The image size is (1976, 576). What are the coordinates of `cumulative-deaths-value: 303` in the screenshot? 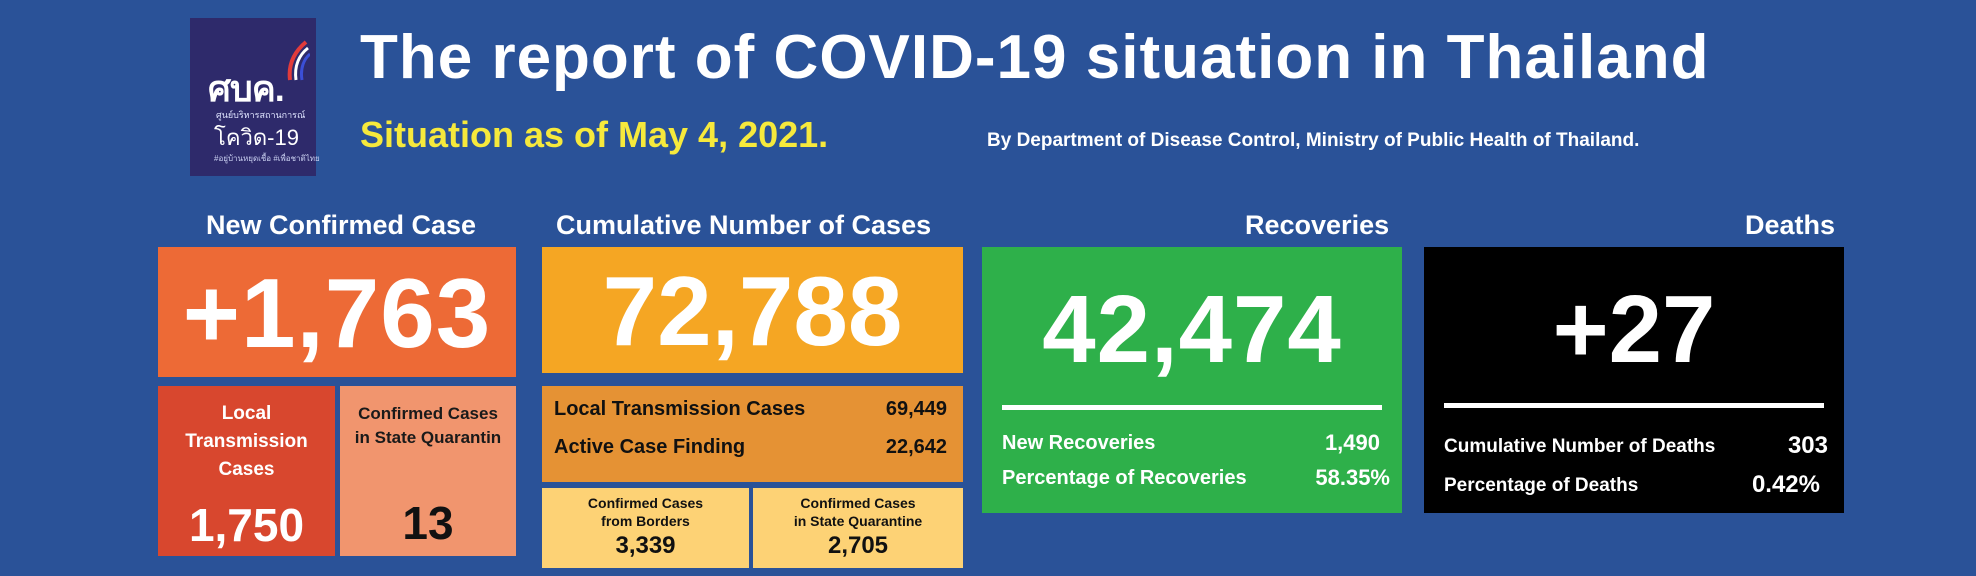 It's located at (1807, 445).